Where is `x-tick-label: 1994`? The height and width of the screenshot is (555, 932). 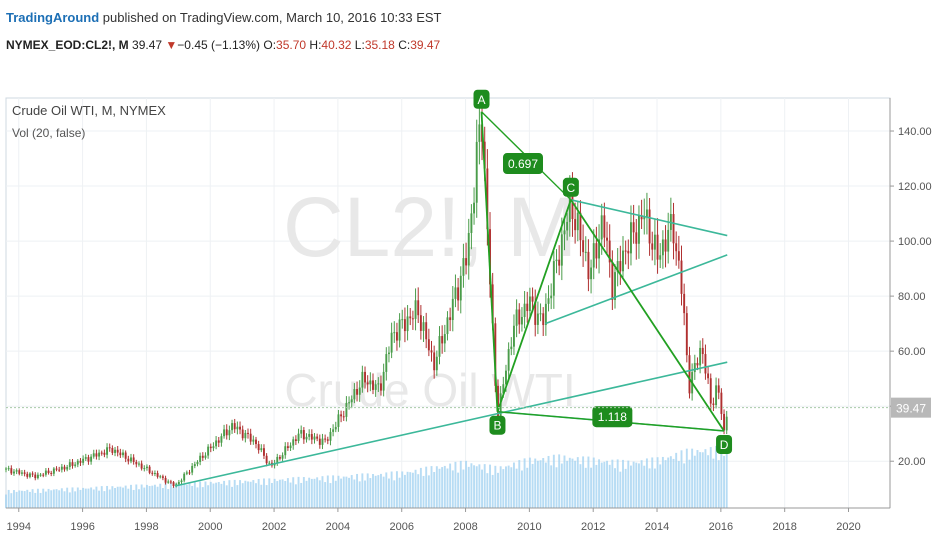
x-tick-label: 1994 is located at coordinates (19, 527).